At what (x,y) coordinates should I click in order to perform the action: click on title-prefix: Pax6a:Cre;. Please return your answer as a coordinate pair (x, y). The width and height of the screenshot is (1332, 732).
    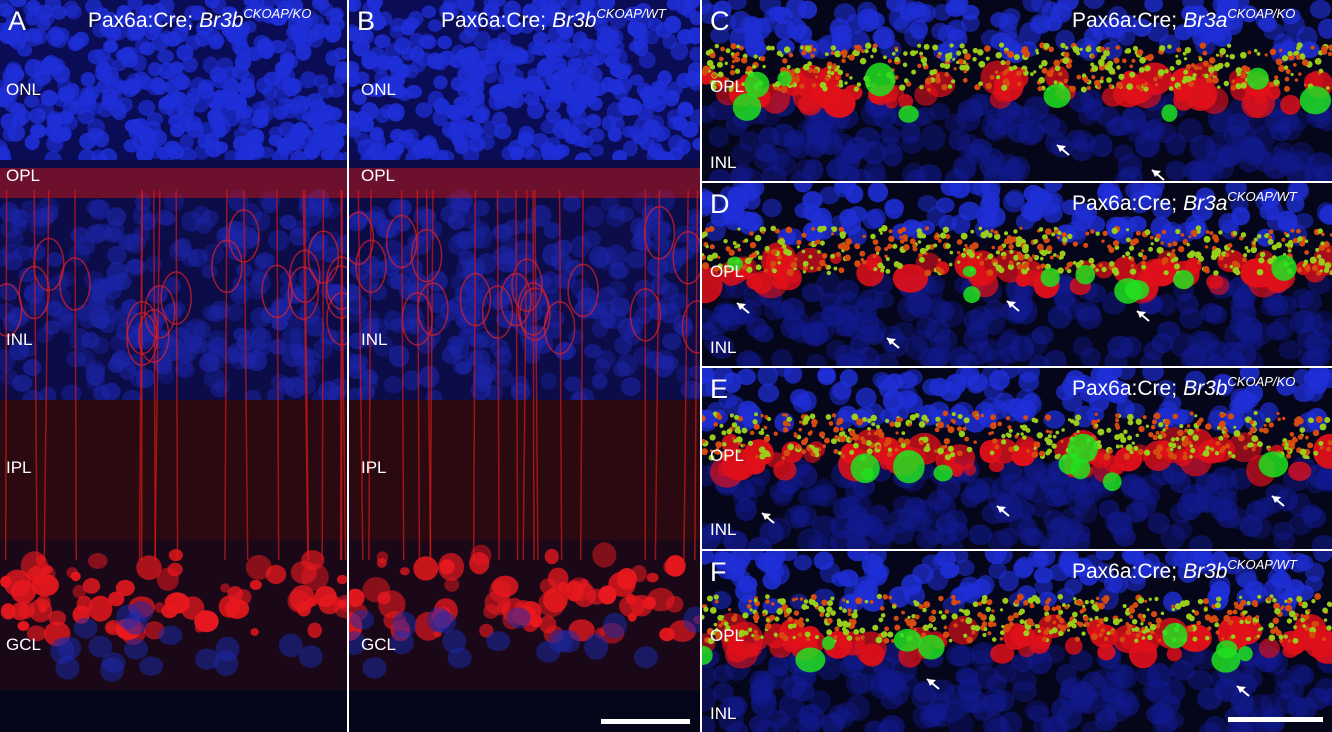
    Looking at the image, I should click on (1125, 20).